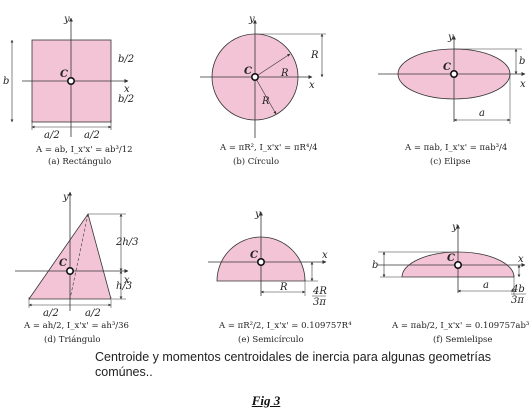 The width and height of the screenshot is (532, 419). Describe the element at coordinates (454, 227) in the screenshot. I see `semiellipse-y-label: y` at that location.